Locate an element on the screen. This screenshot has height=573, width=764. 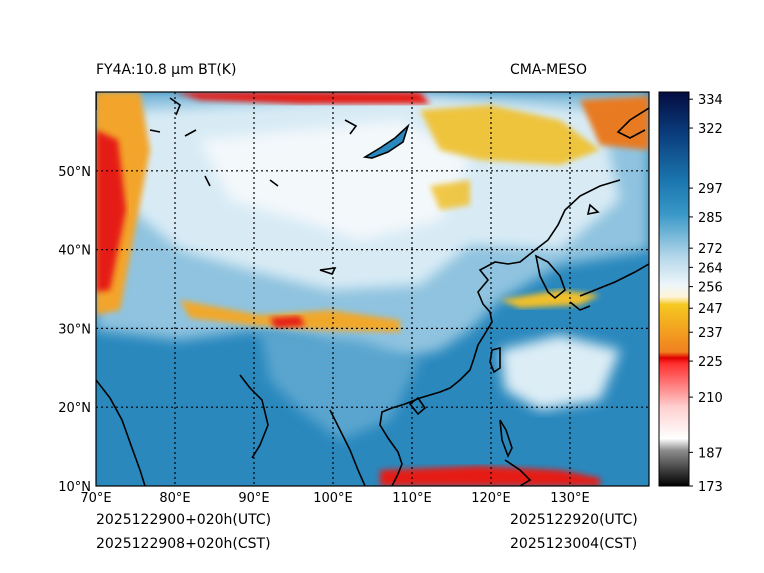
lat-tick-label: 10°N is located at coordinates (74, 487).